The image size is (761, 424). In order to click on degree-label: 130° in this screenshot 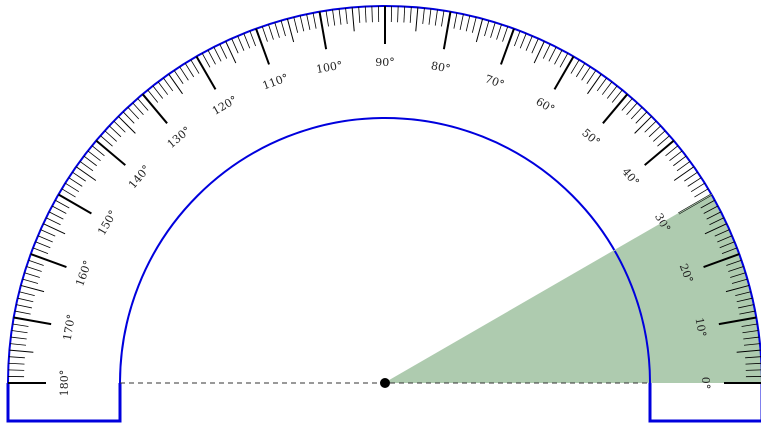, I will do `click(179, 137)`.